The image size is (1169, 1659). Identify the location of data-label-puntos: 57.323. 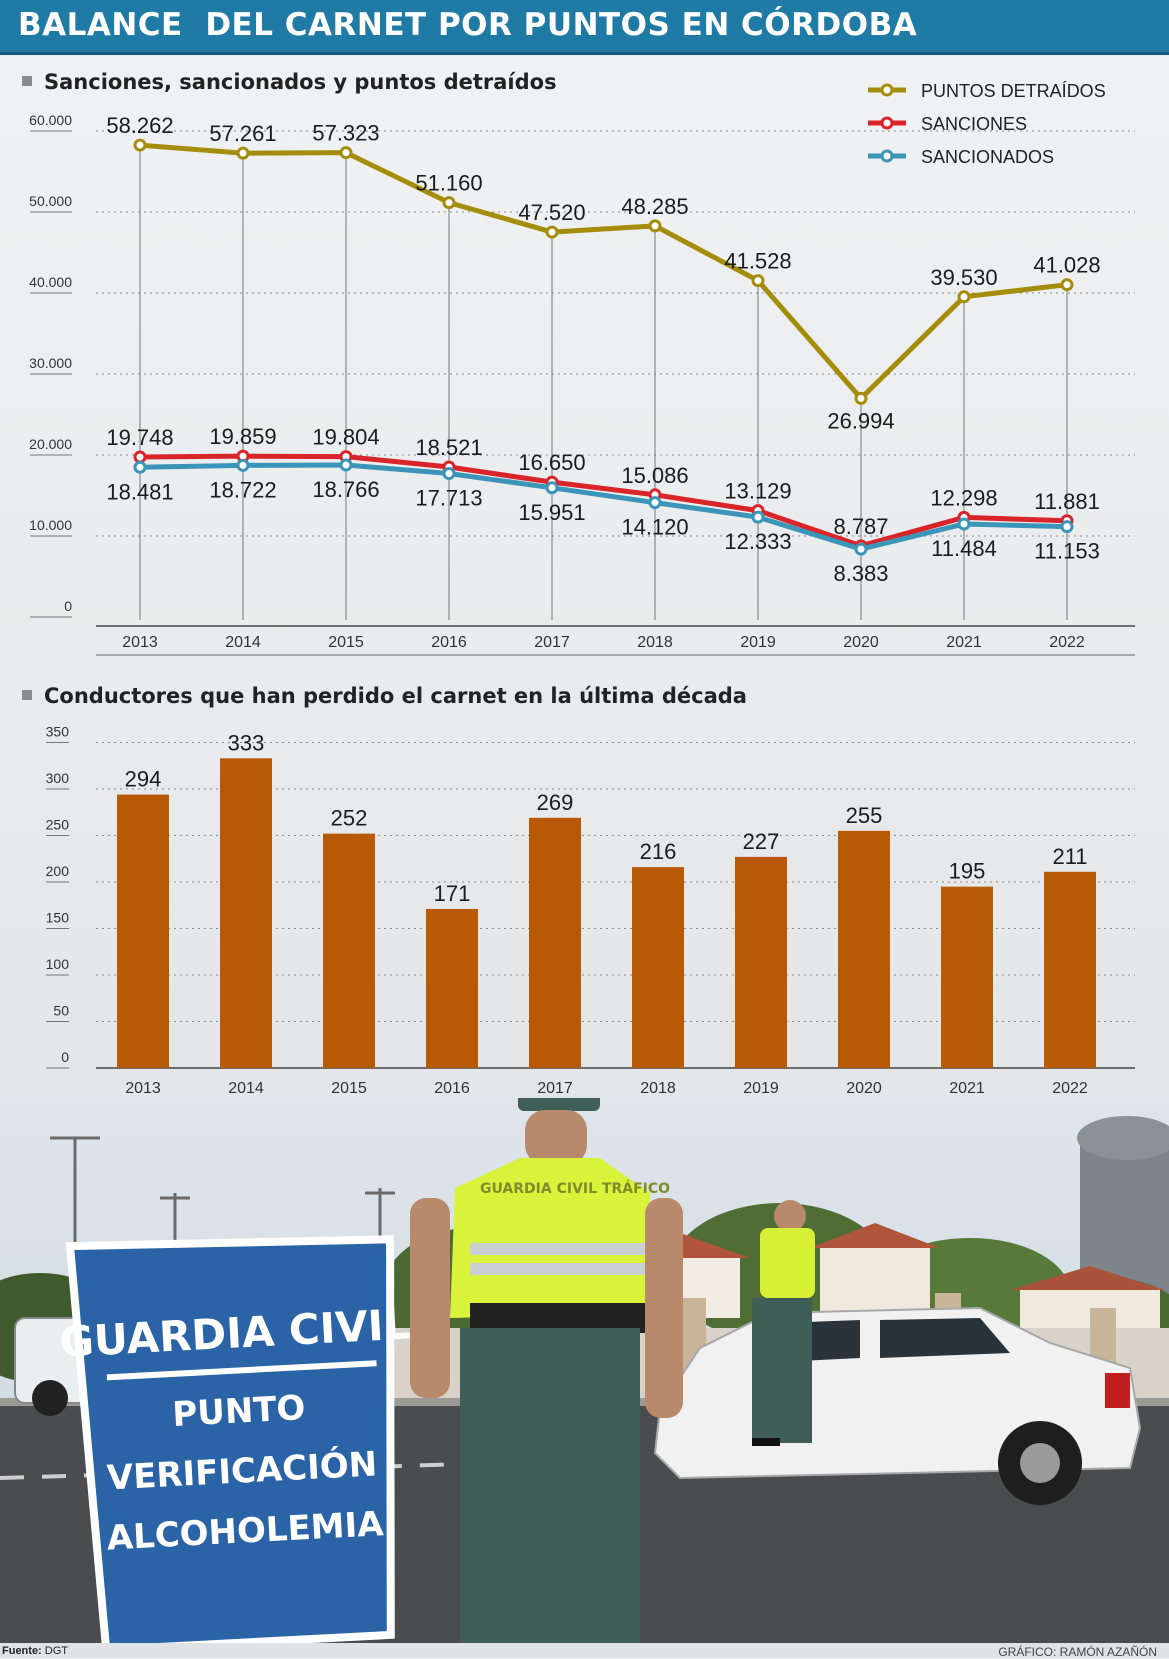
(345, 133).